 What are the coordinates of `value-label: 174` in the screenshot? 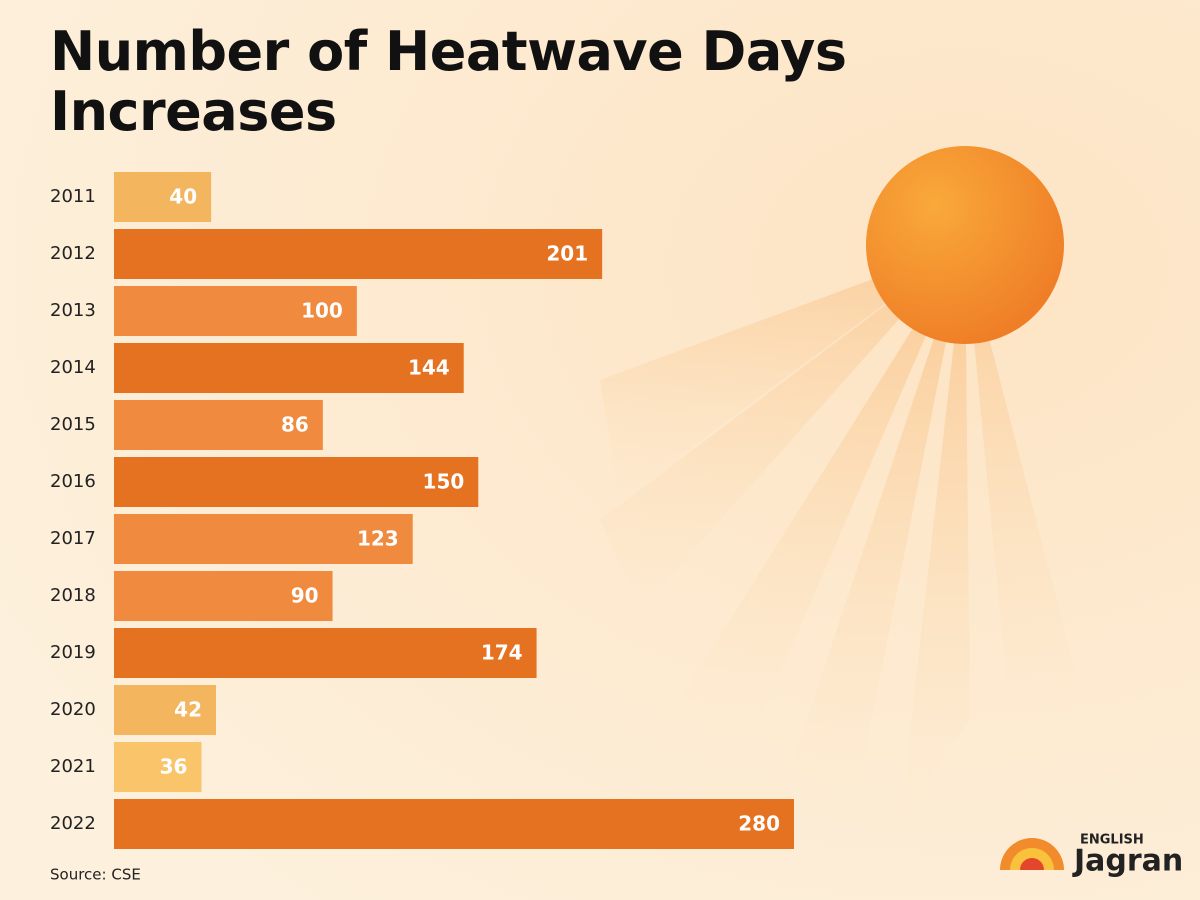 It's located at (502, 653).